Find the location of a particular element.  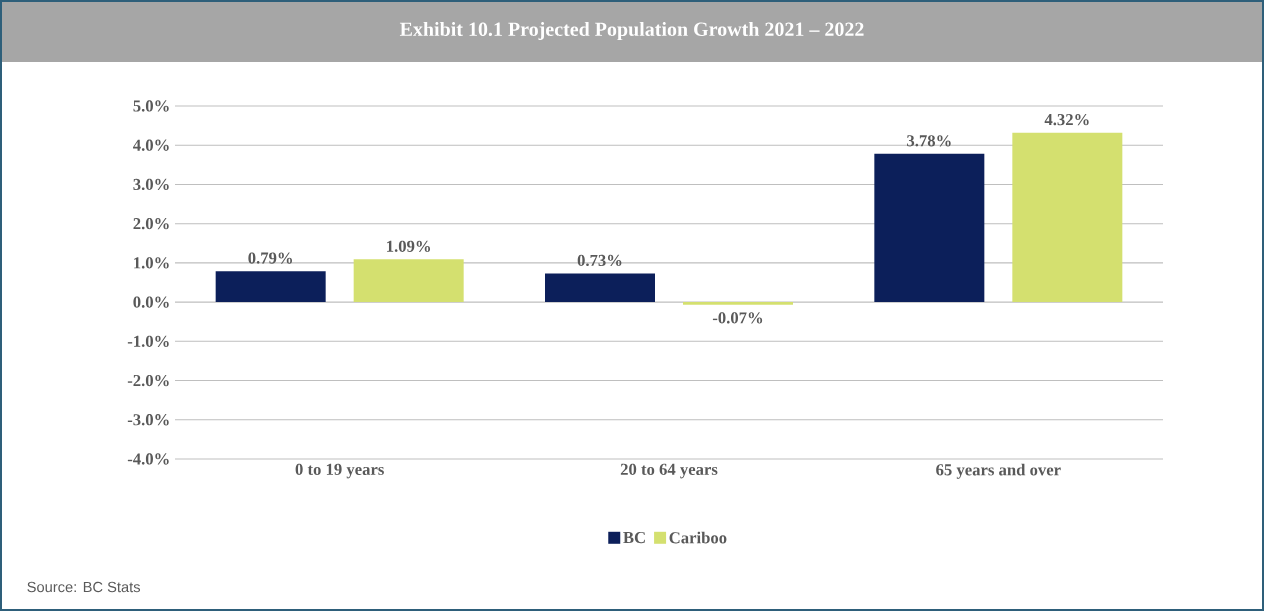

legend-label: BC is located at coordinates (634, 537).